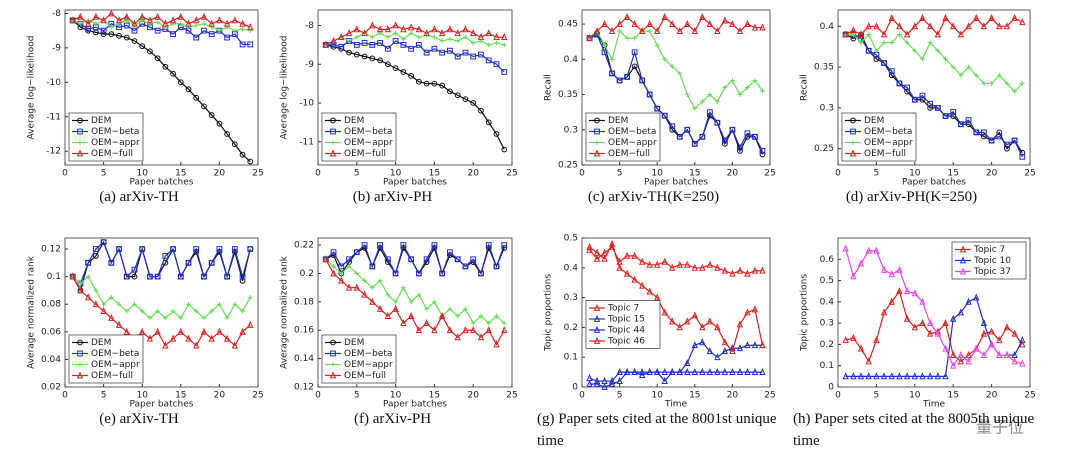 This screenshot has height=457, width=1080. I want to click on legend-label: OEM−appr, so click(368, 365).